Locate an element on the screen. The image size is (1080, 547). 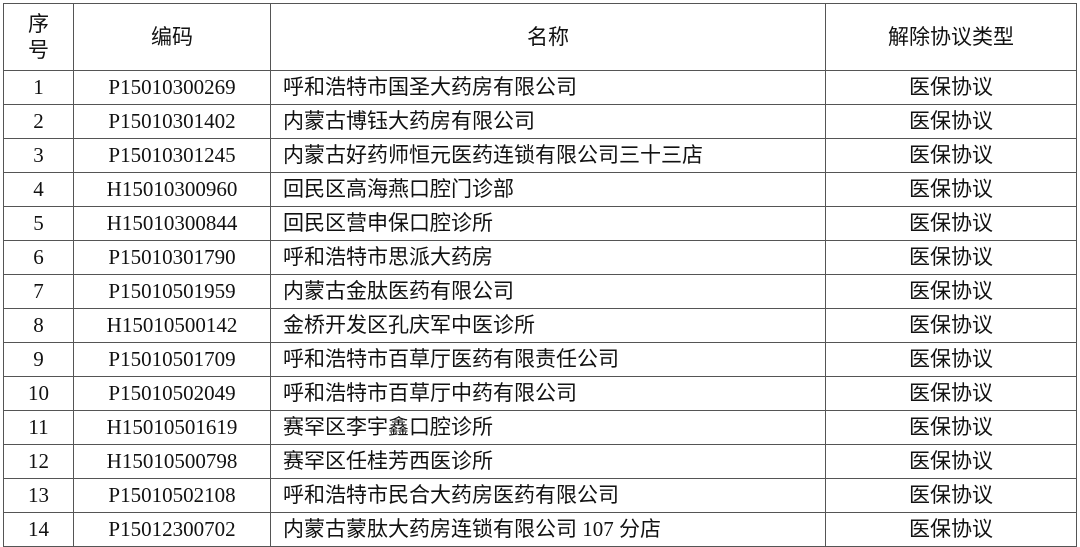
cell-code: P15010502049 is located at coordinates (172, 393).